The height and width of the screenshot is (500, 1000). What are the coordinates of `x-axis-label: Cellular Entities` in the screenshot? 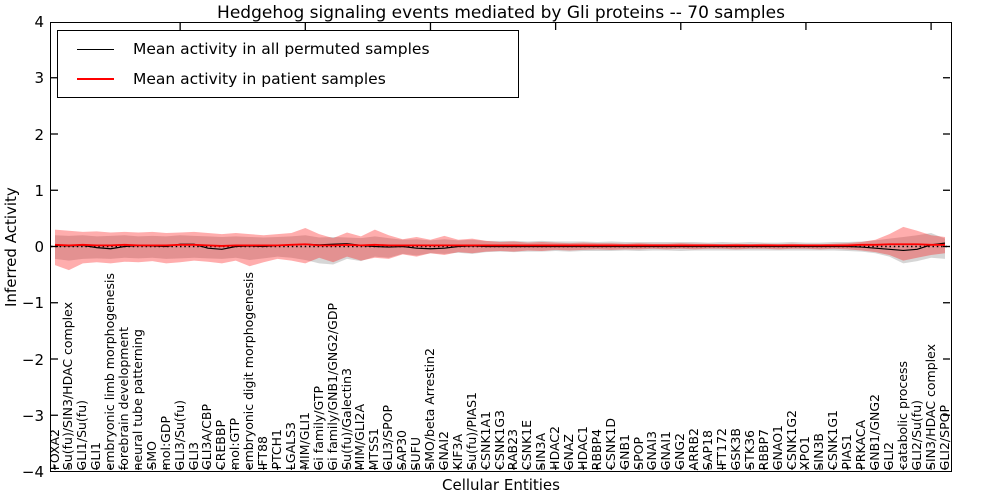 It's located at (501, 485).